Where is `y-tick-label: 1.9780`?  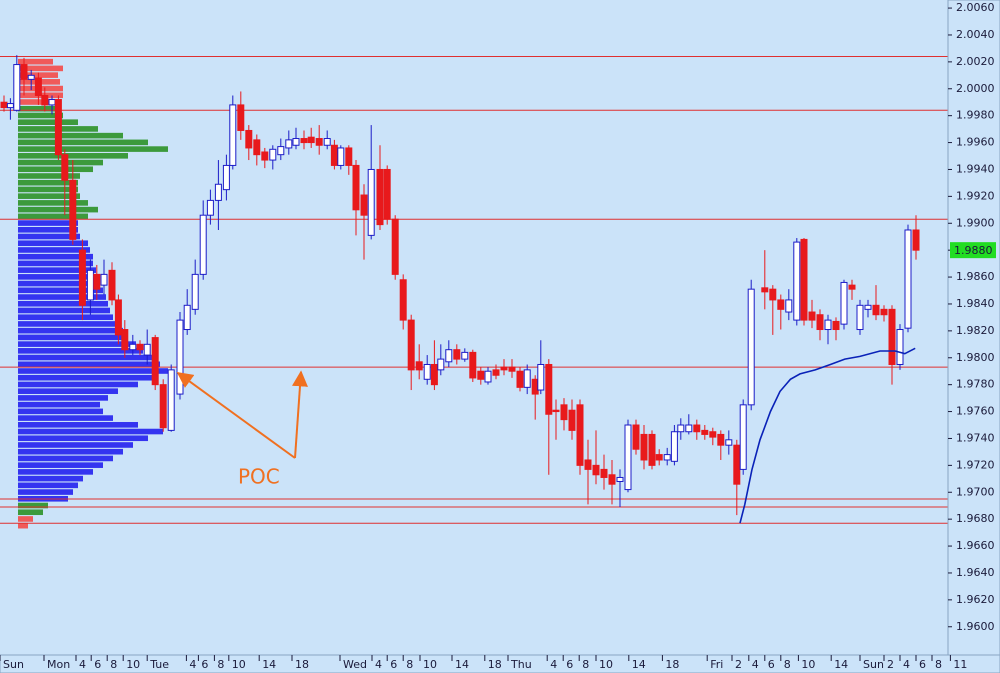 y-tick-label: 1.9780 is located at coordinates (975, 384).